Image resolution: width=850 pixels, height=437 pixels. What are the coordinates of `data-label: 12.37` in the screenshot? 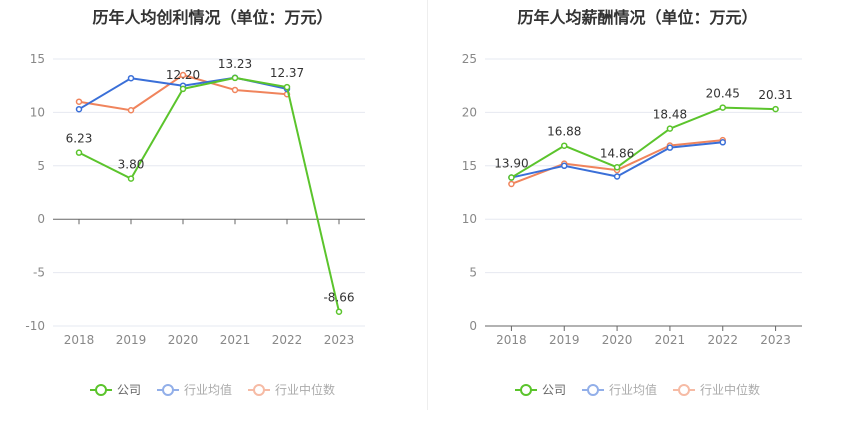 It's located at (287, 73).